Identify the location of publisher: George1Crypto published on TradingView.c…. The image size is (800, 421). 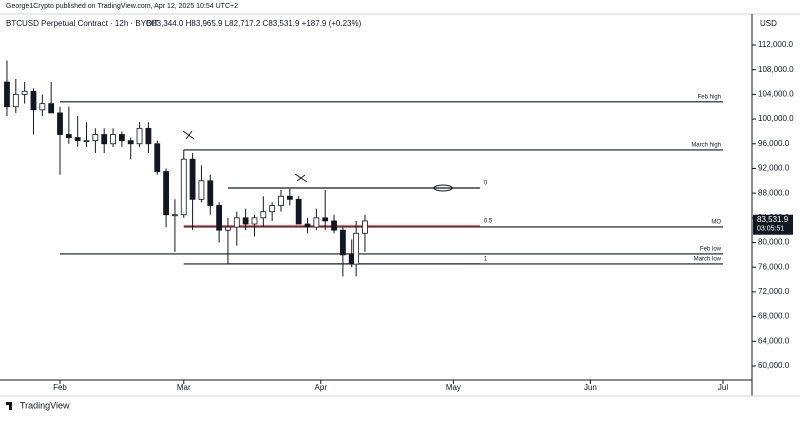
(122, 6).